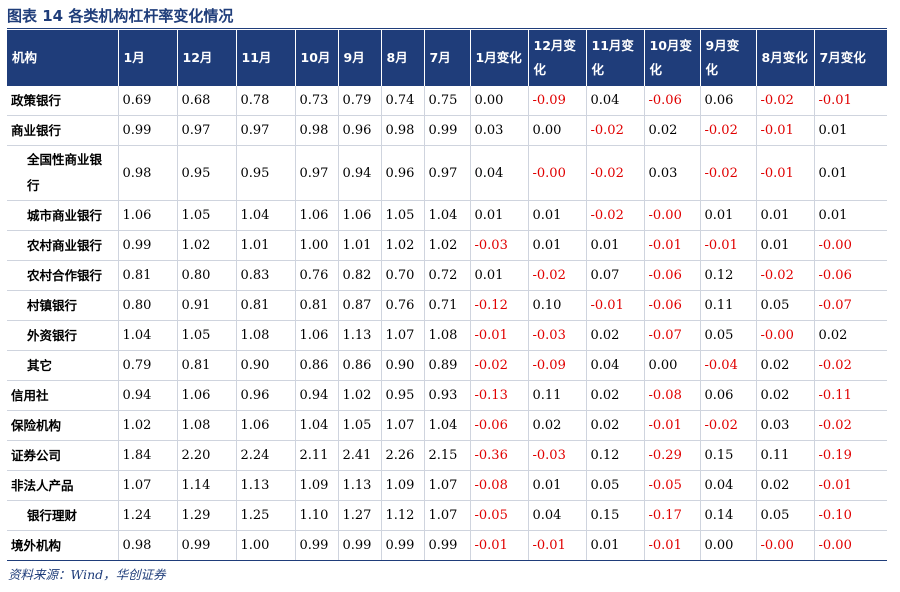 This screenshot has height=592, width=900. I want to click on leverage-value-cell: 1.29, so click(207, 515).